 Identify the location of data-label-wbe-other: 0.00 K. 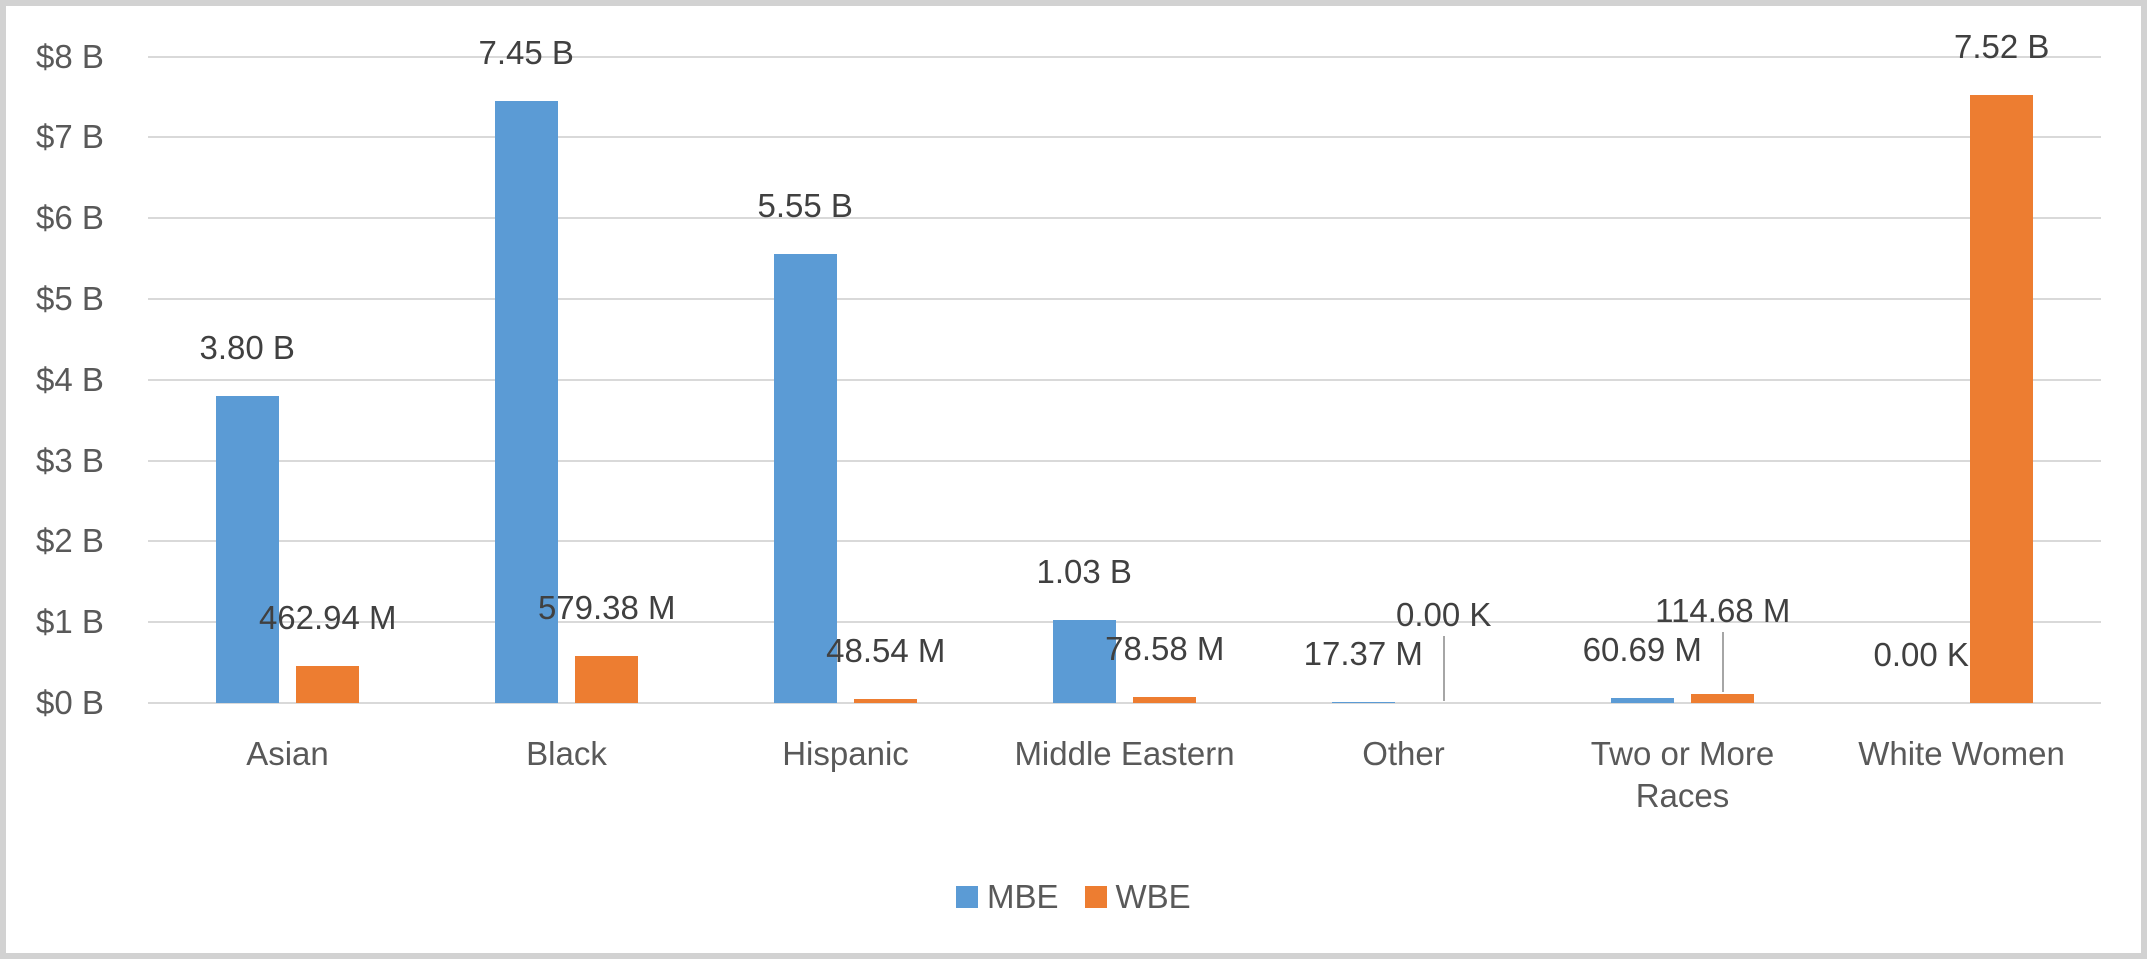
(1444, 614).